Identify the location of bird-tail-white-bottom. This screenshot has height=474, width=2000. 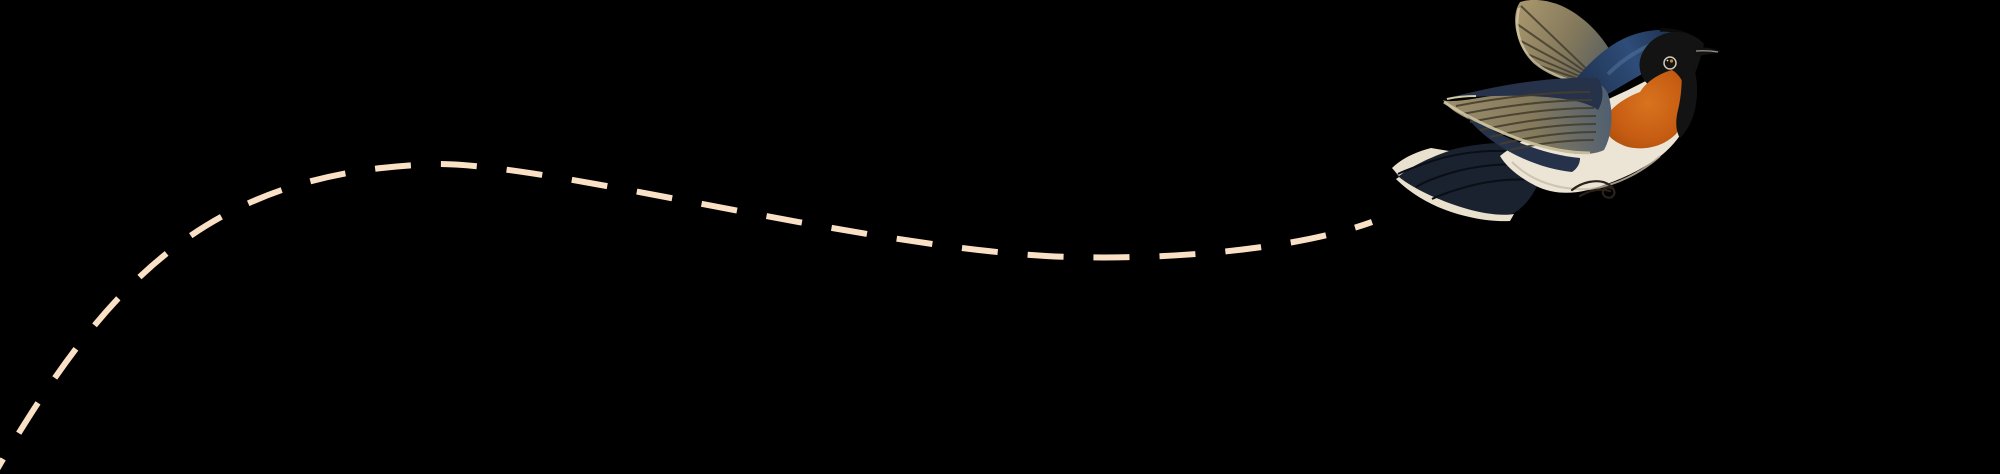
(1455, 199).